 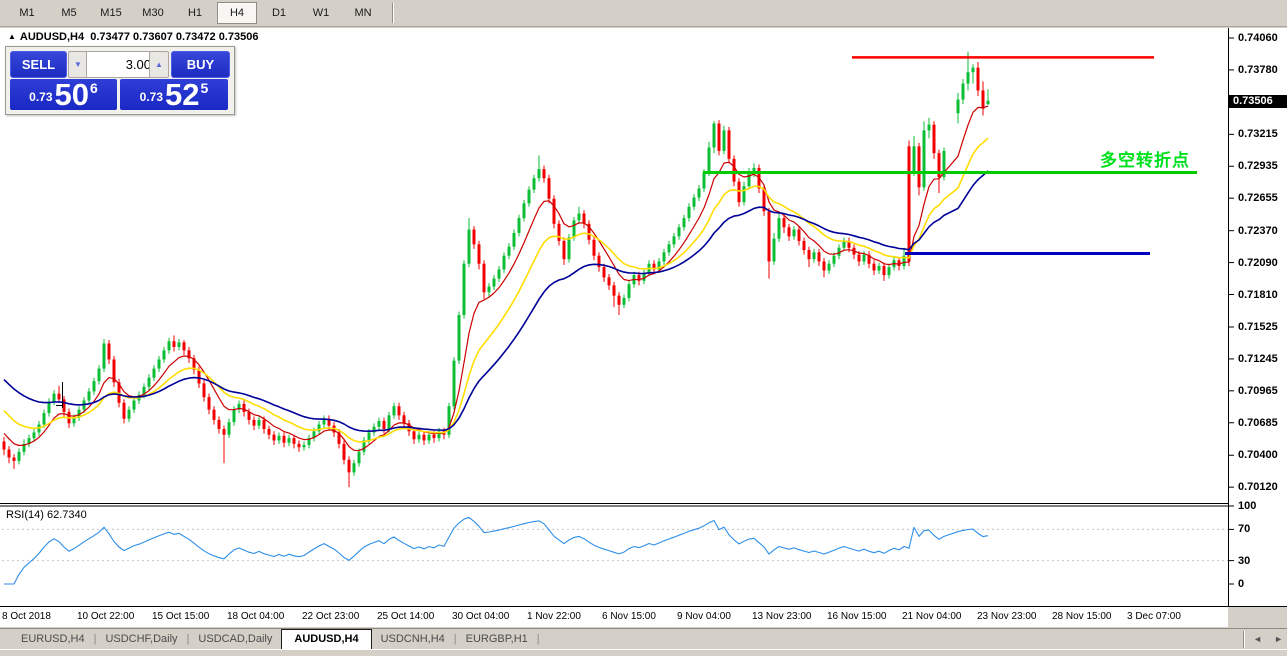 What do you see at coordinates (237, 13) in the screenshot?
I see `timeframe-button-H4: H4` at bounding box center [237, 13].